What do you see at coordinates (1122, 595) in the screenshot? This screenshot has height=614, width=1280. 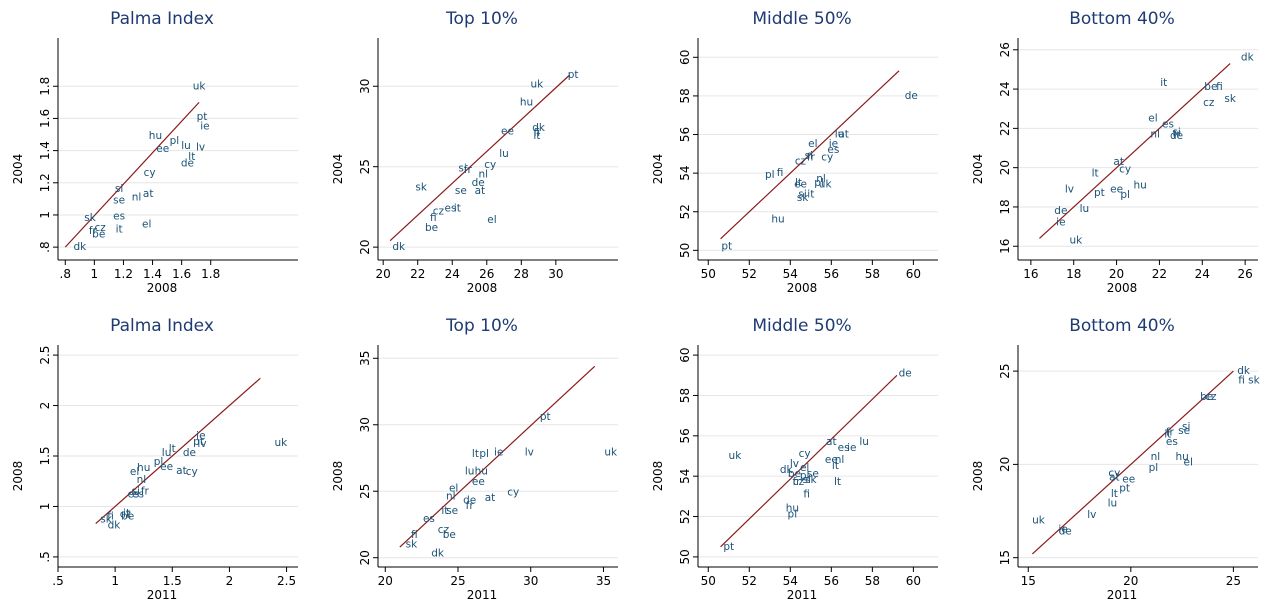 I see `x-axis-label: 2011` at bounding box center [1122, 595].